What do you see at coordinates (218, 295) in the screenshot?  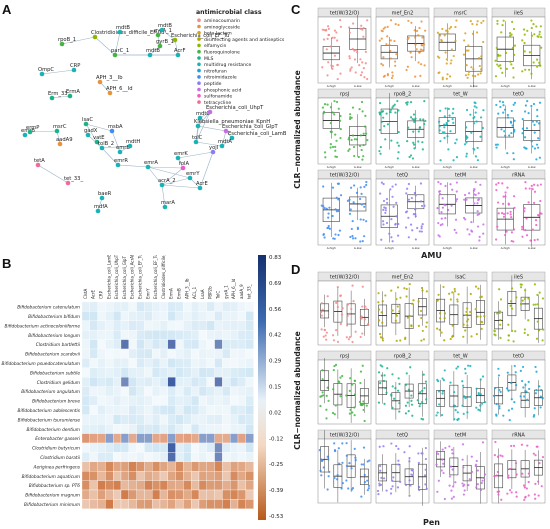 I see `heatmap-column-label: TolC` at bounding box center [218, 295].